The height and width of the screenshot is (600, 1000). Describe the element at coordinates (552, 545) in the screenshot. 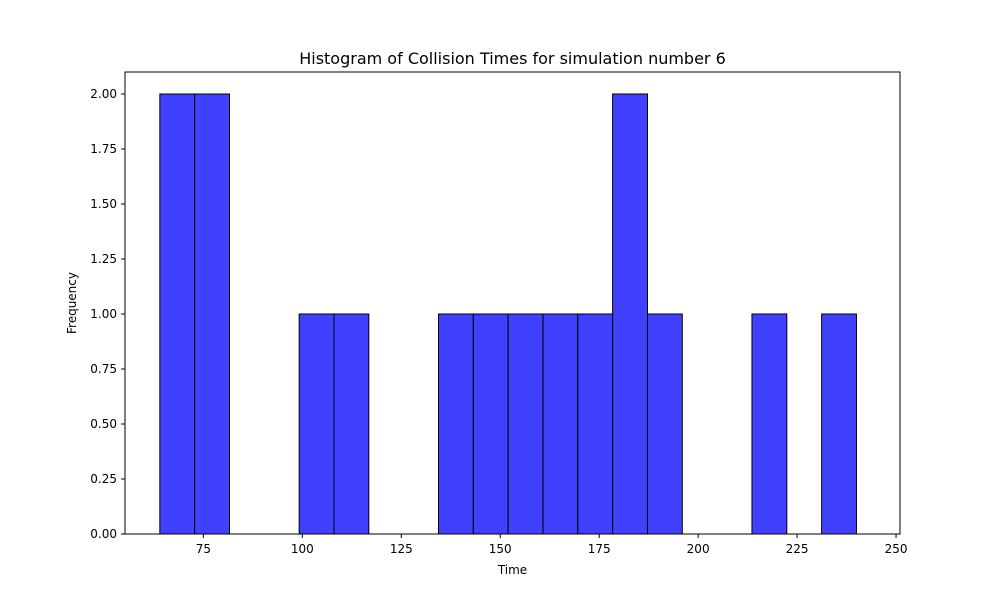

I see `x-axis-ticks: 75 100 125 150 175 200 225 250` at that location.